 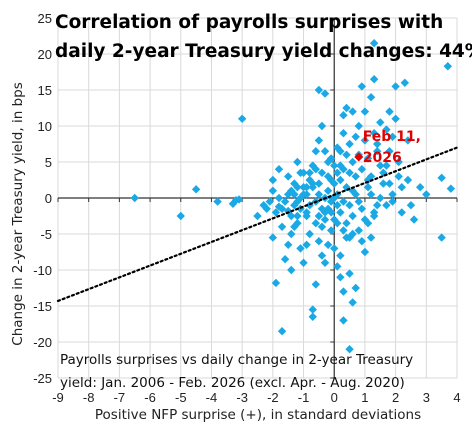 I want to click on highlight-label-line1: Feb 11,, so click(x=392, y=137).